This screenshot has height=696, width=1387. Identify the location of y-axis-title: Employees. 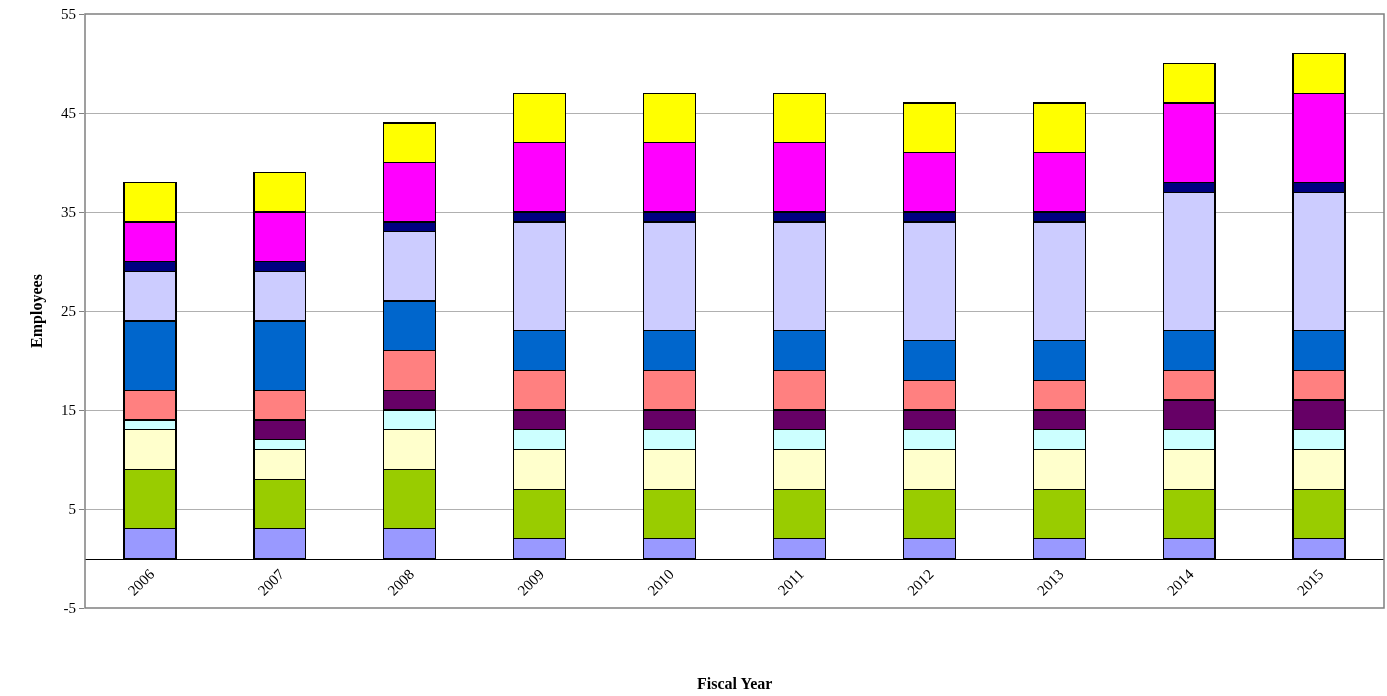
(36, 311).